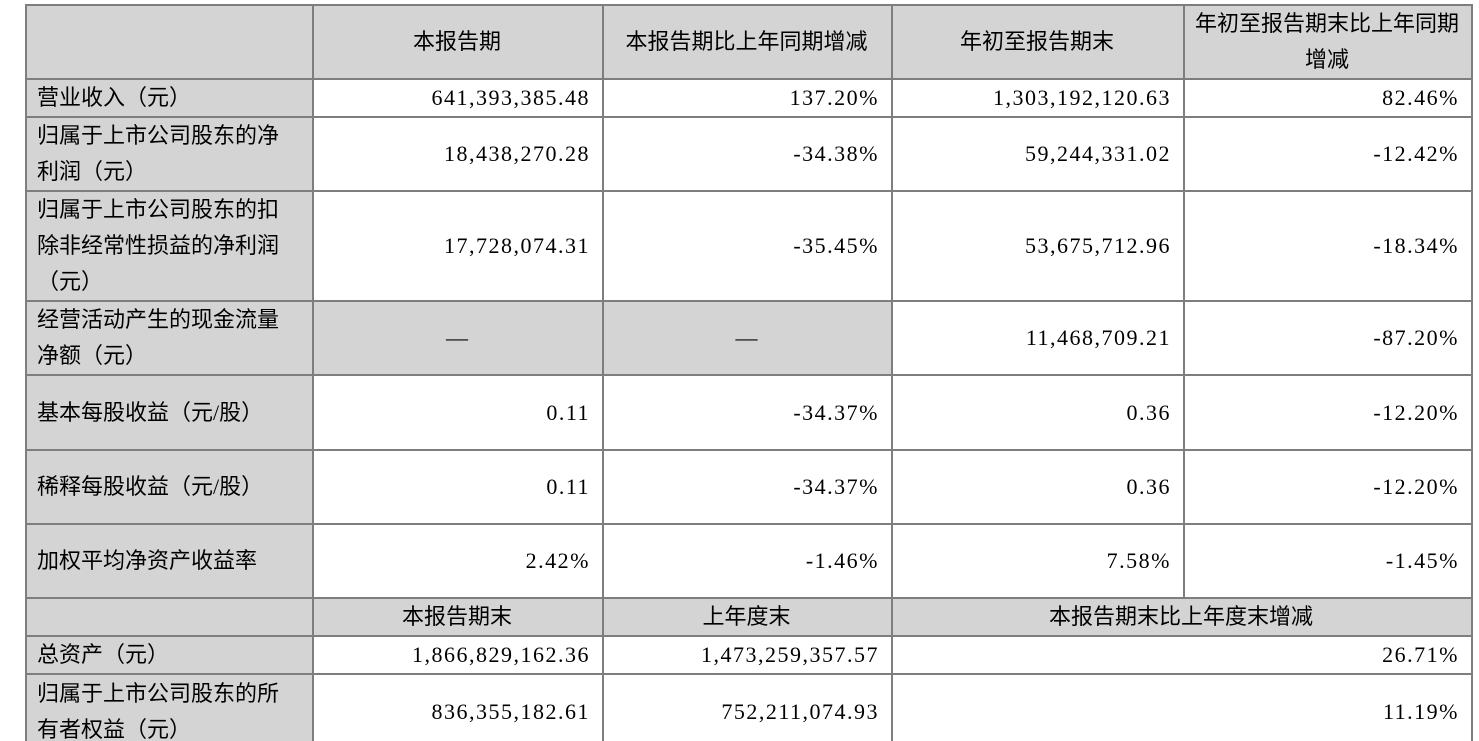 This screenshot has width=1479, height=741. I want to click on value-change: 26.71%, so click(1182, 655).